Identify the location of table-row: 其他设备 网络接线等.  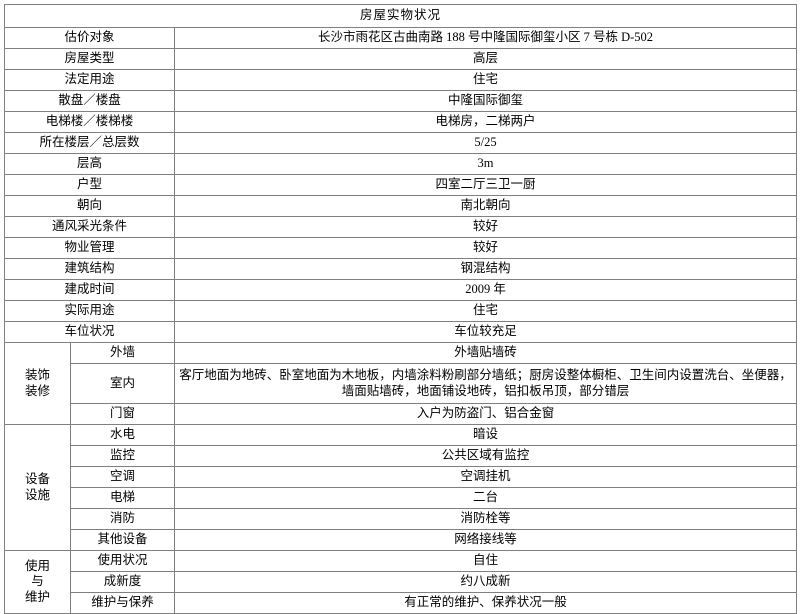
(401, 540).